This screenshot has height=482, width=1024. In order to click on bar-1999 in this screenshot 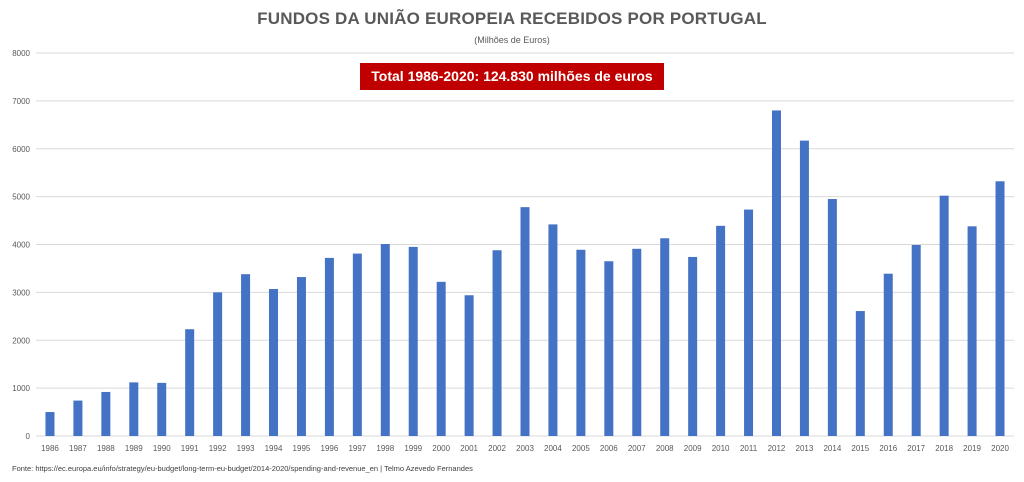, I will do `click(413, 341)`.